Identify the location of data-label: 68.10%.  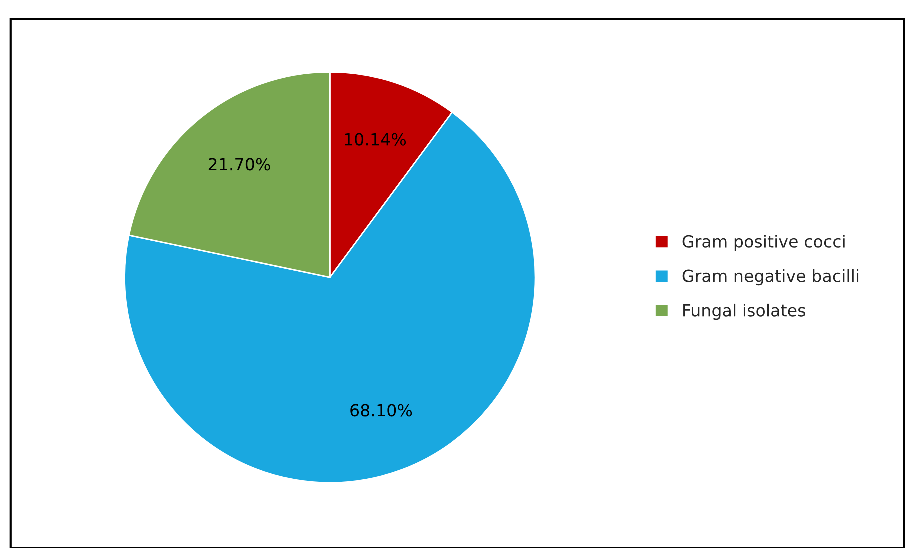
(381, 410).